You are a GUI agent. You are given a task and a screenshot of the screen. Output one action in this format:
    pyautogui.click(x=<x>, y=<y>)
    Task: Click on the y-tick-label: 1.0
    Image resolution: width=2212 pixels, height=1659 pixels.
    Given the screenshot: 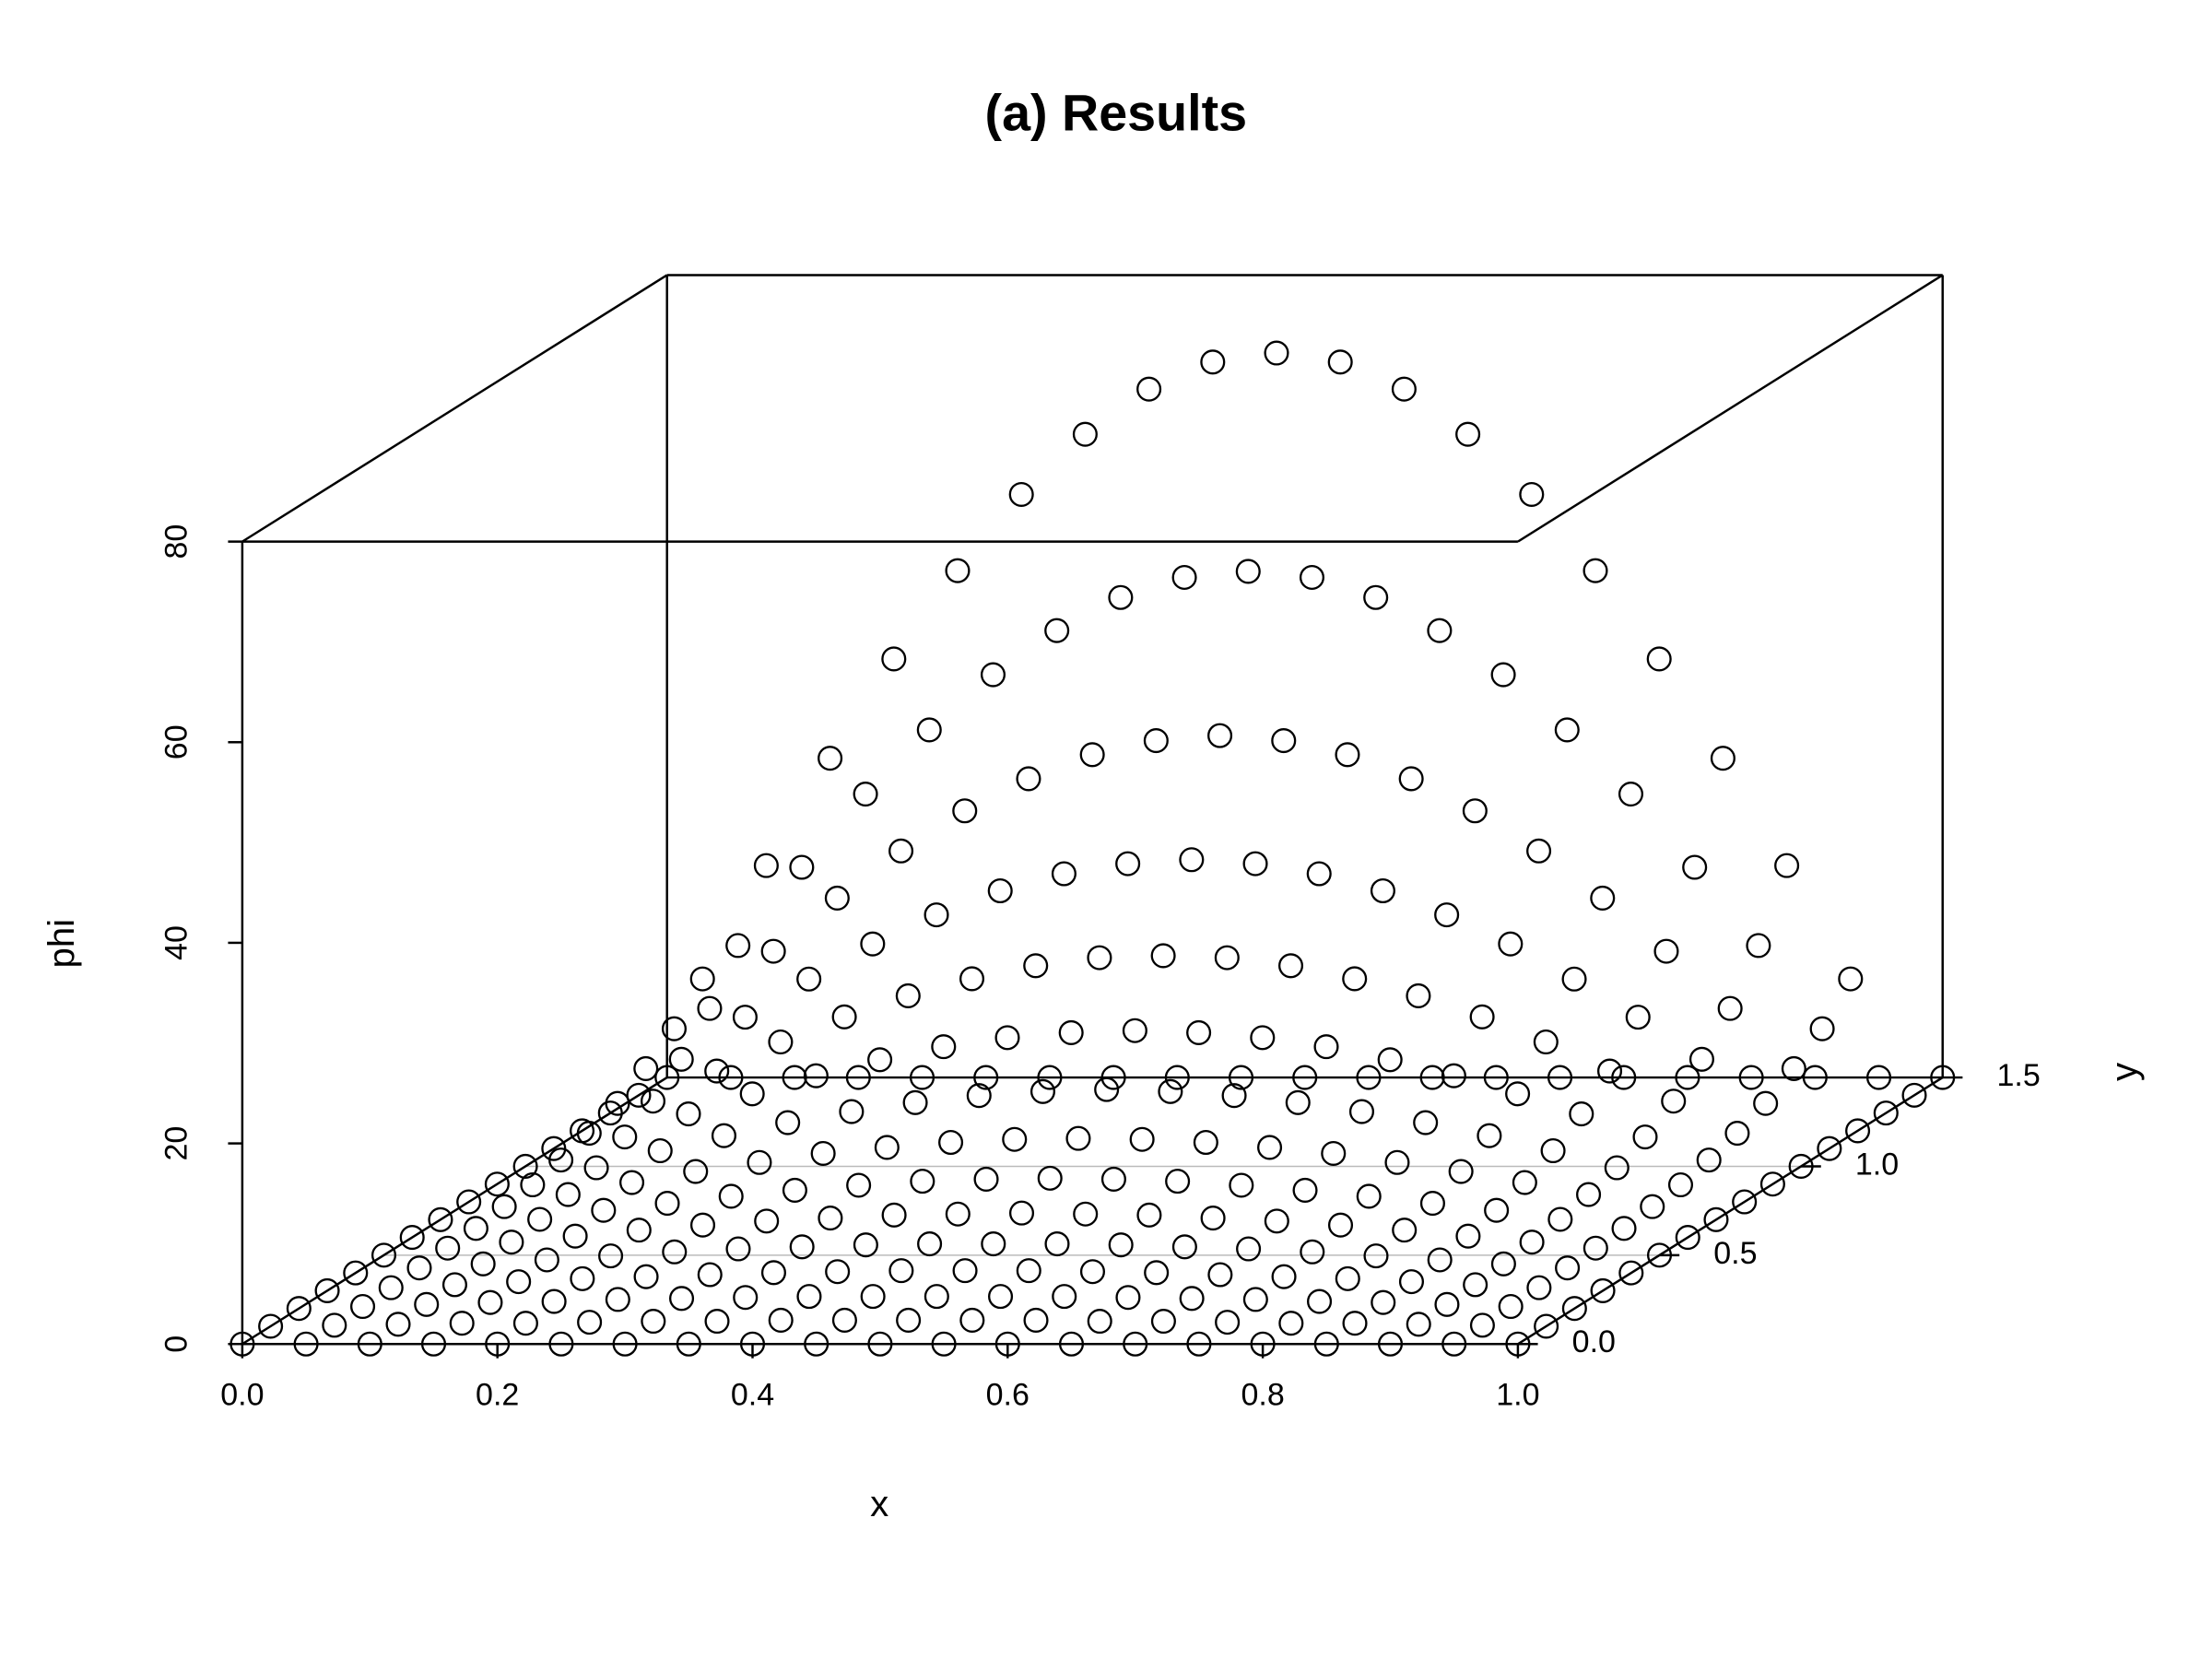 What is the action you would take?
    pyautogui.click(x=1877, y=1164)
    